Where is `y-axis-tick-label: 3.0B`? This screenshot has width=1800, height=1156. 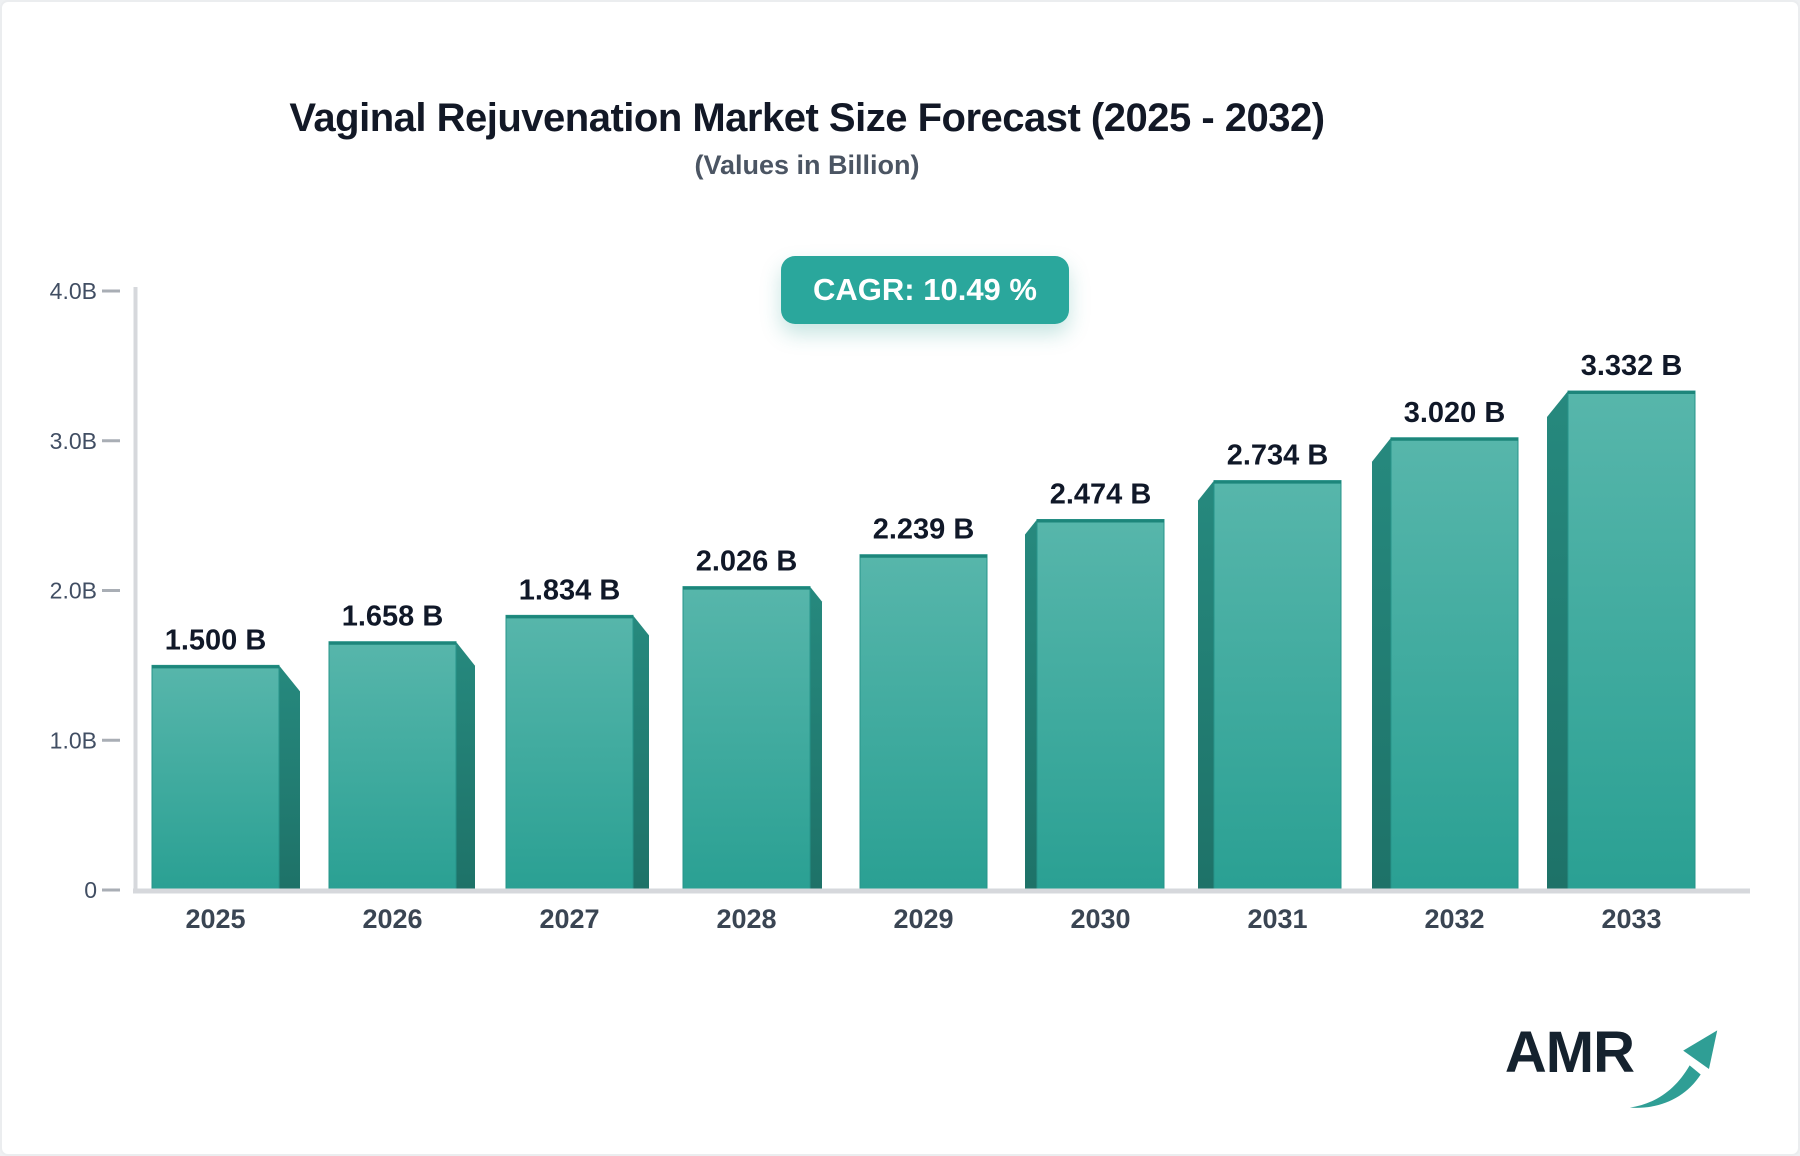
y-axis-tick-label: 3.0B is located at coordinates (73, 441).